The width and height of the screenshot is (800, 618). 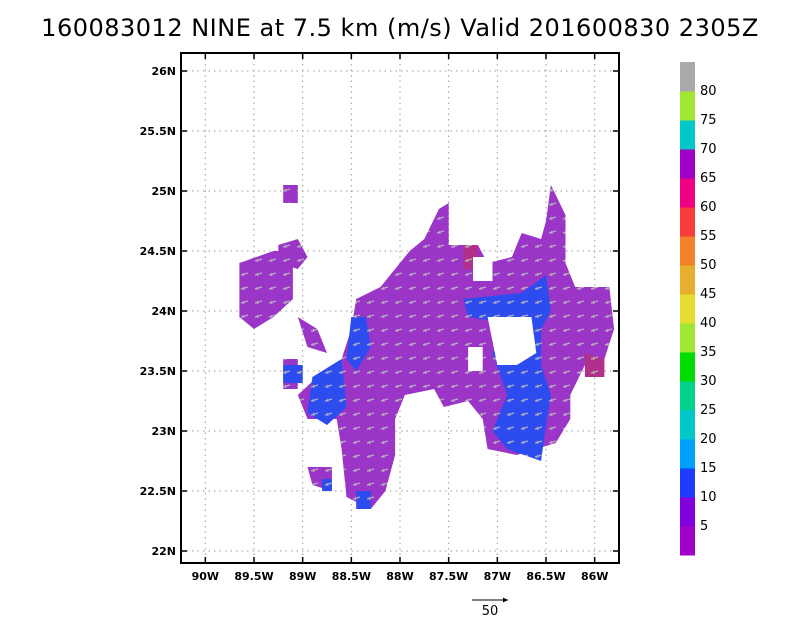 What do you see at coordinates (708, 381) in the screenshot?
I see `colorbar-label-5: 30` at bounding box center [708, 381].